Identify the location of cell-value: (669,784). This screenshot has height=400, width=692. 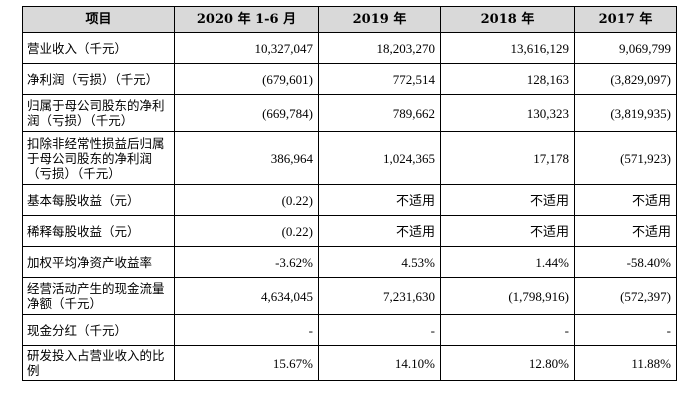
(246, 113).